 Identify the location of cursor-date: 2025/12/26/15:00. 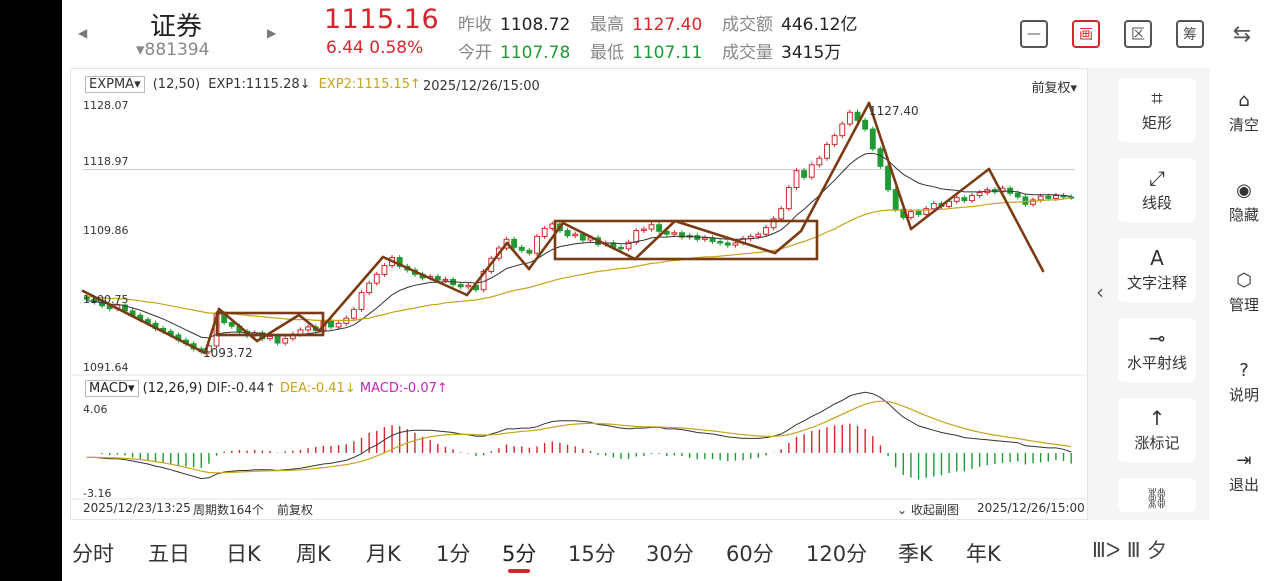
(481, 86).